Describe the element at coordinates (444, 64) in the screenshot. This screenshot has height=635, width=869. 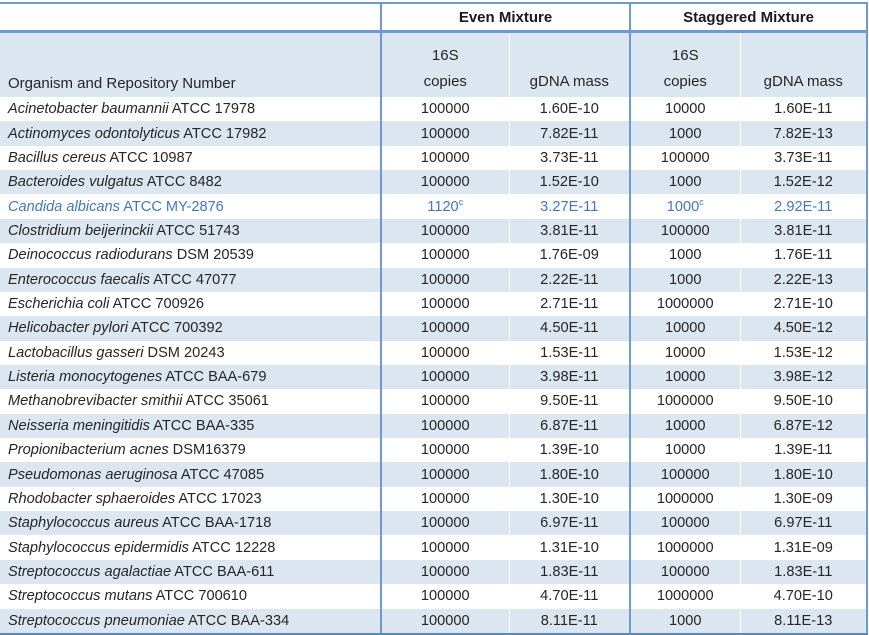
I see `column-header-even-16s-copies: 16S copies` at that location.